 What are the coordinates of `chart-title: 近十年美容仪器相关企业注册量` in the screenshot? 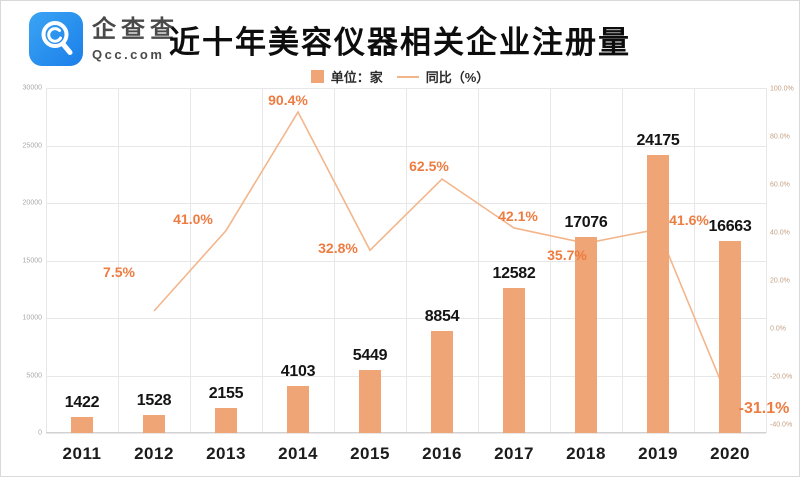 It's located at (400, 42).